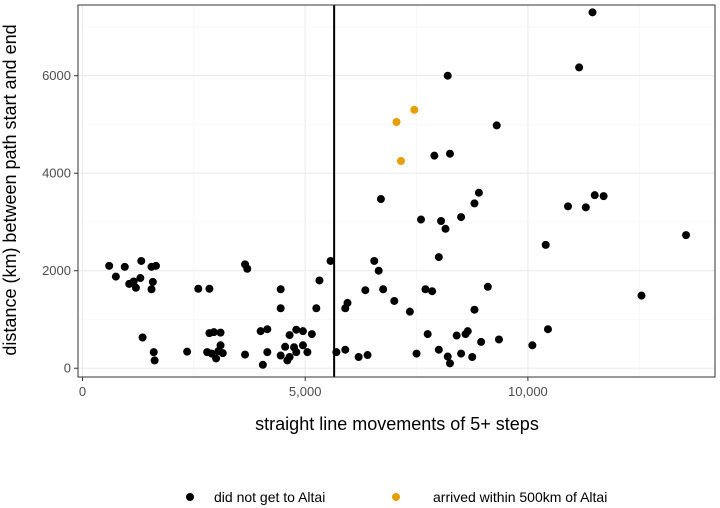  I want to click on x-tick-label: 0, so click(82, 391).